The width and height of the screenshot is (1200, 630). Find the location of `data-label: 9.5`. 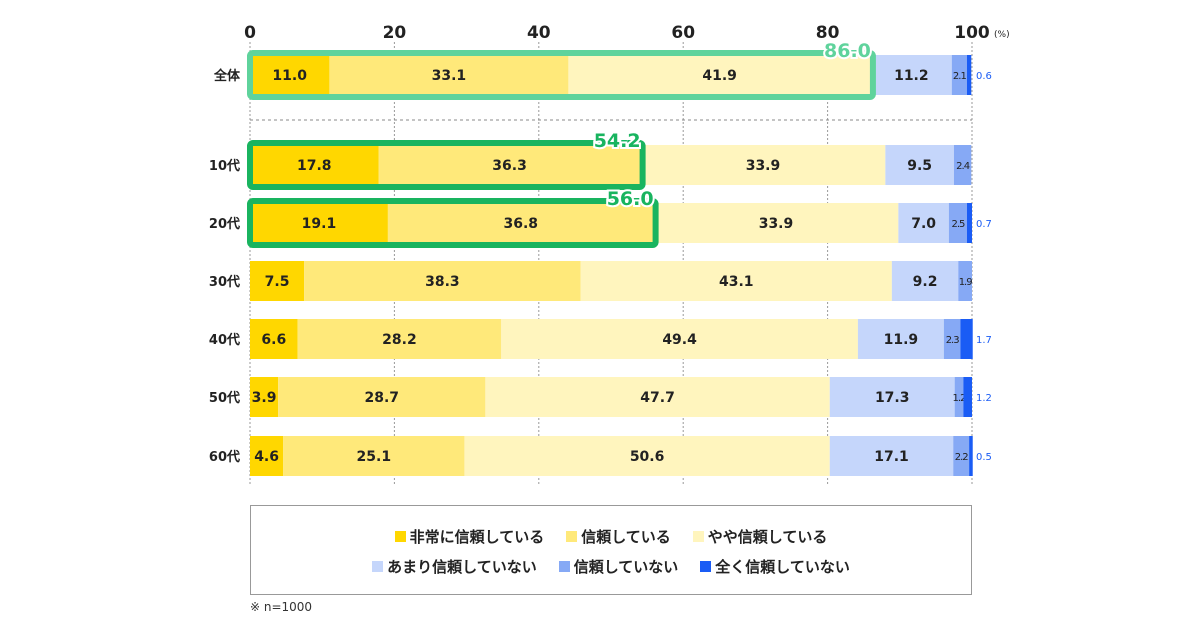

data-label: 9.5 is located at coordinates (919, 166).